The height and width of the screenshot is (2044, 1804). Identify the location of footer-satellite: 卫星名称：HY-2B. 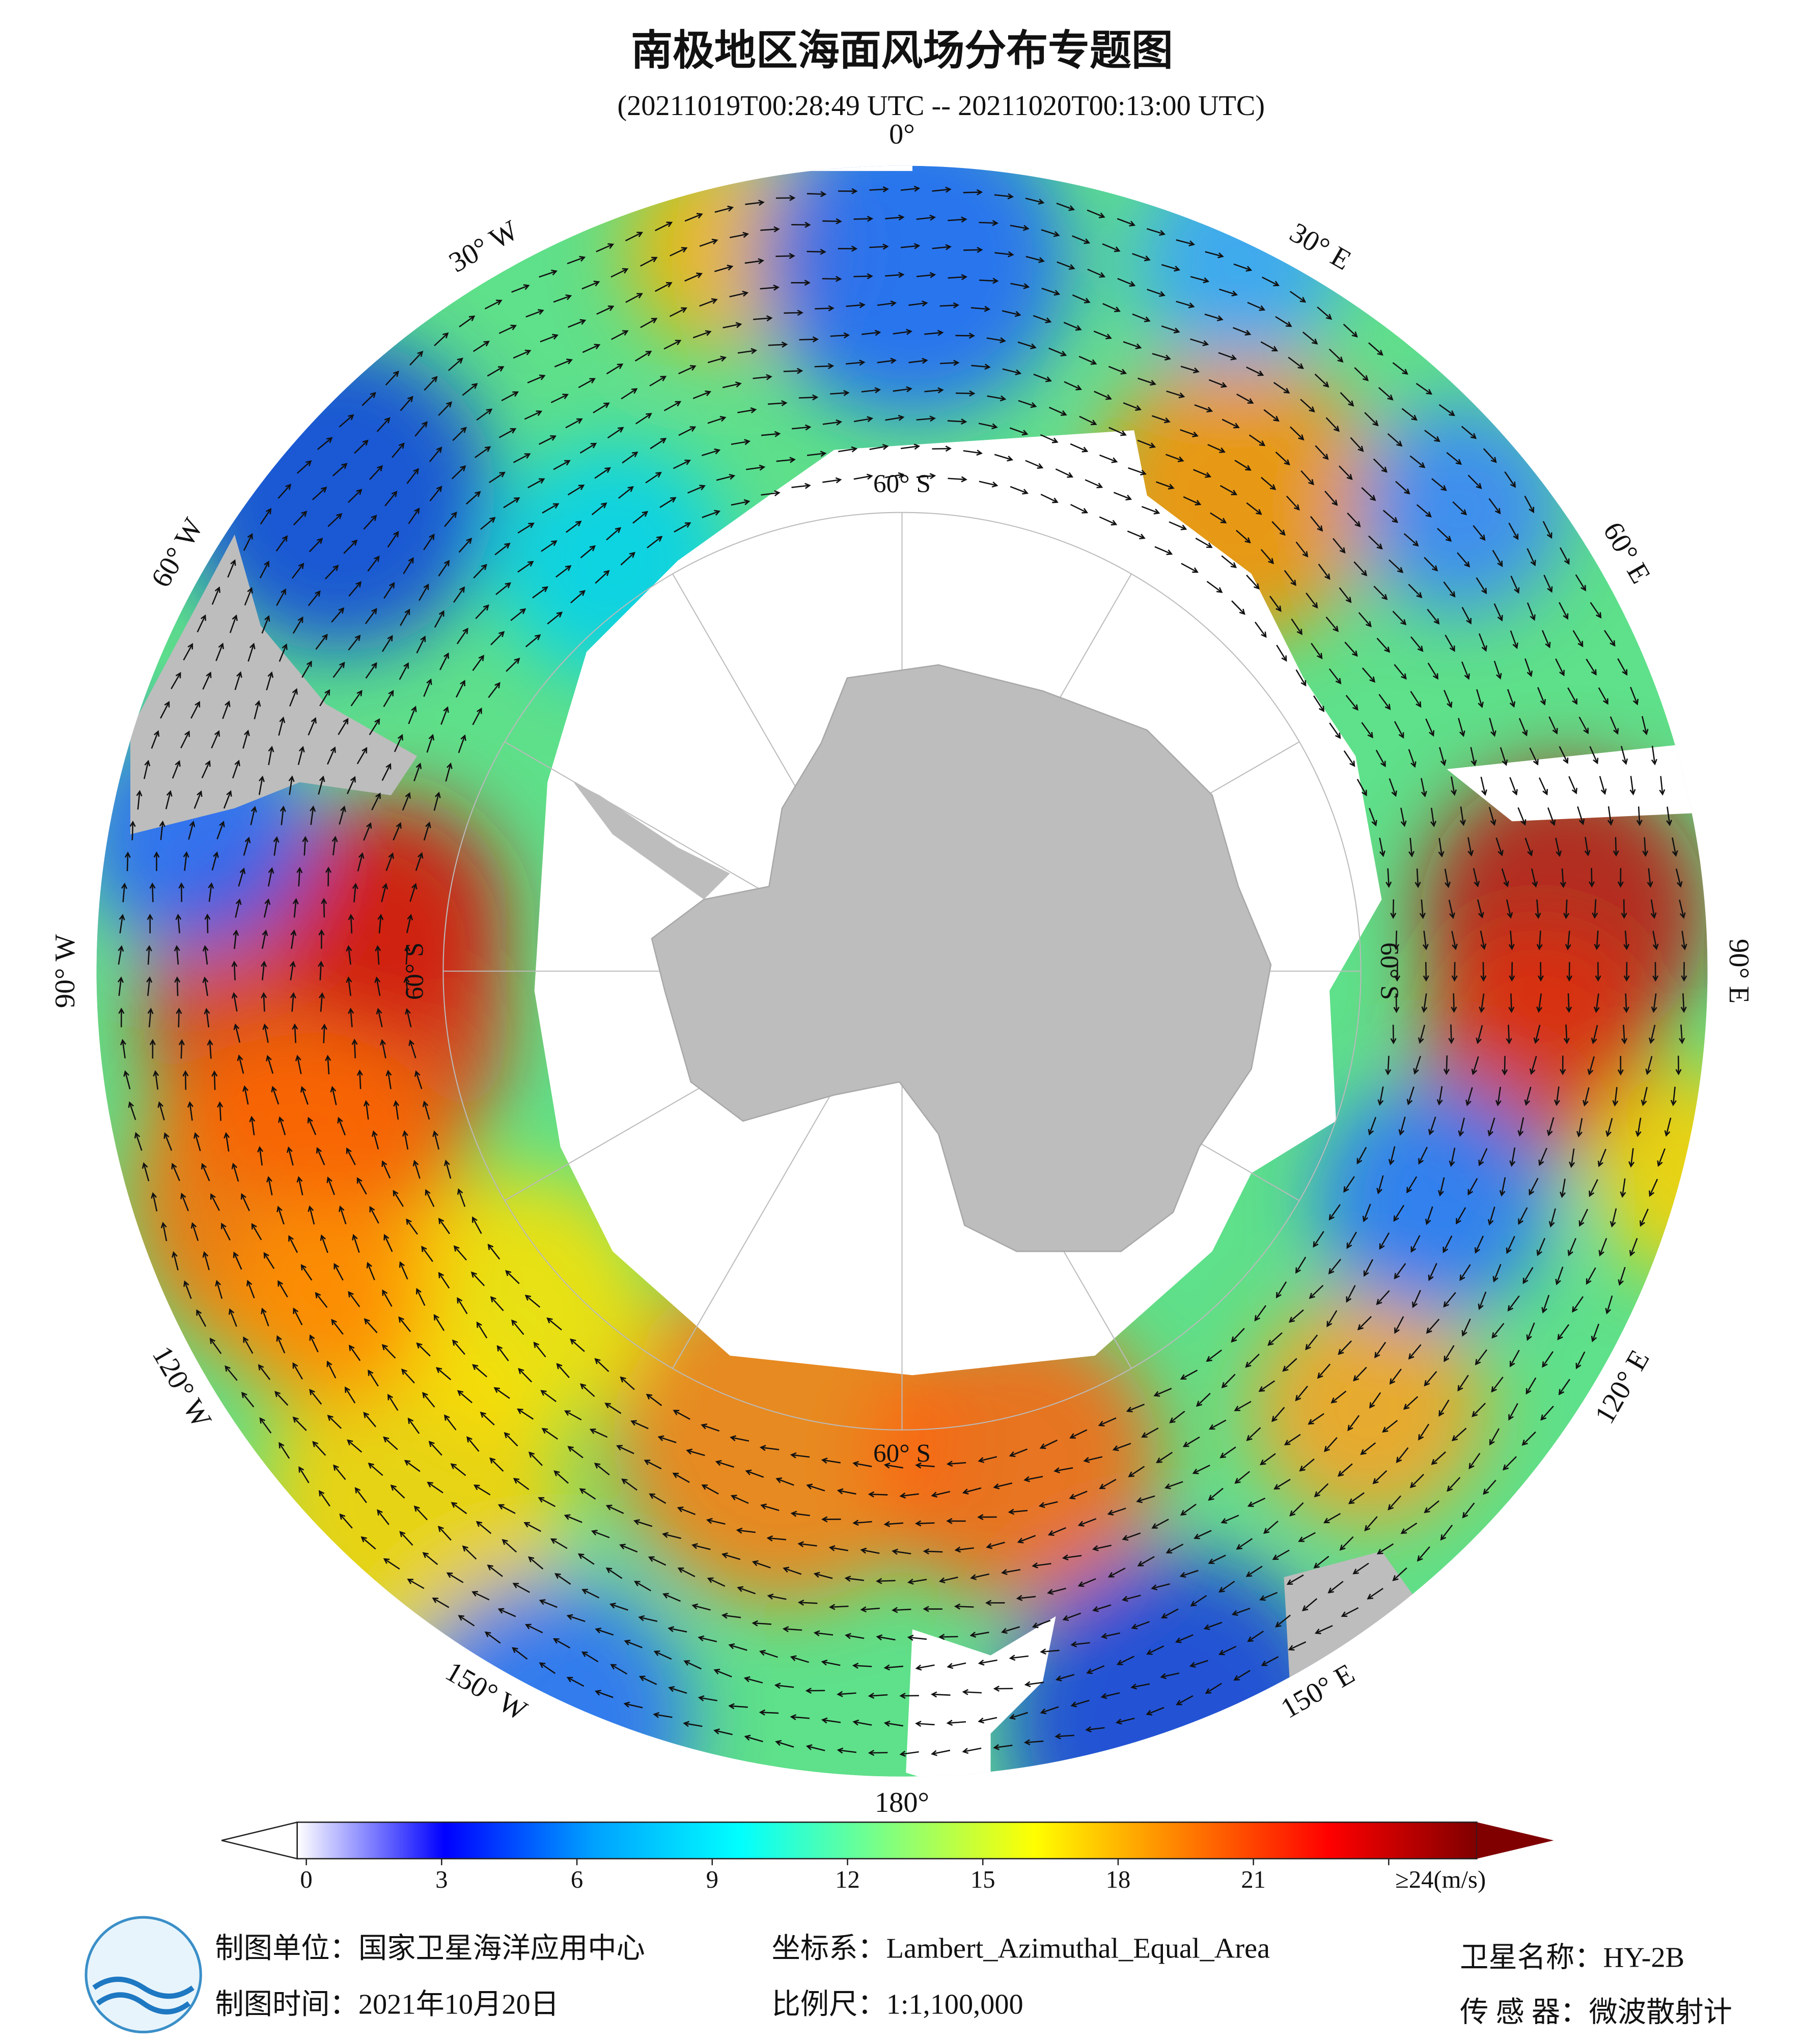
(1572, 1958).